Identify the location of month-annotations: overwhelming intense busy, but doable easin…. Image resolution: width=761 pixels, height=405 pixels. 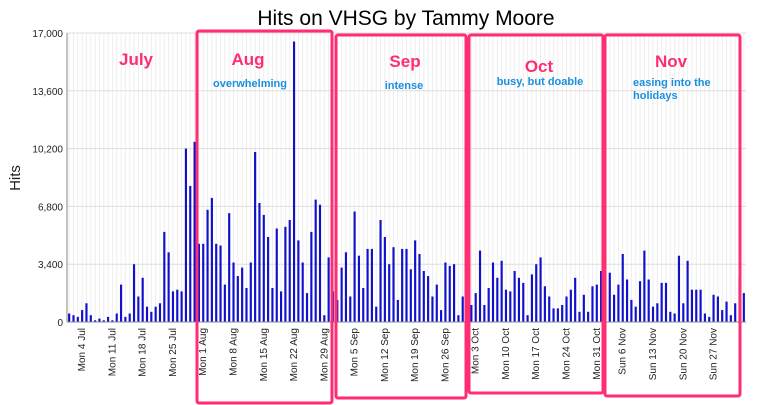
(462, 89).